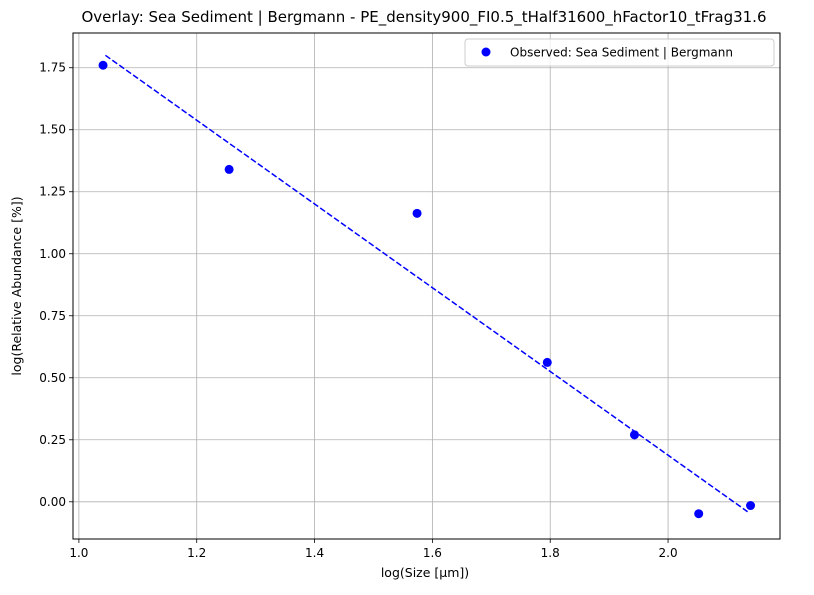  I want to click on x-tick-label: 1.8, so click(550, 553).